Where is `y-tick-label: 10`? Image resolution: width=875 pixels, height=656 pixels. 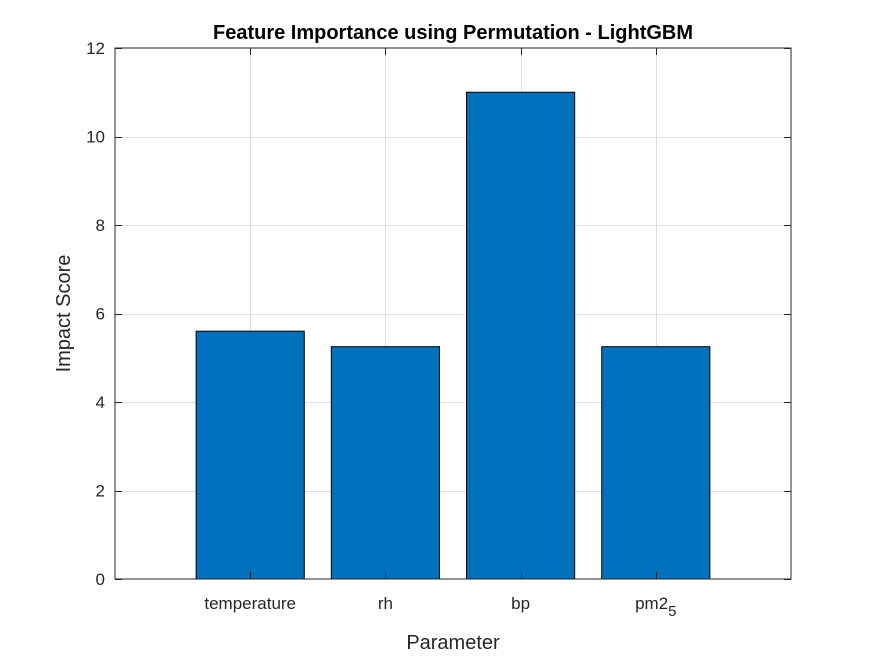 y-tick-label: 10 is located at coordinates (95, 137).